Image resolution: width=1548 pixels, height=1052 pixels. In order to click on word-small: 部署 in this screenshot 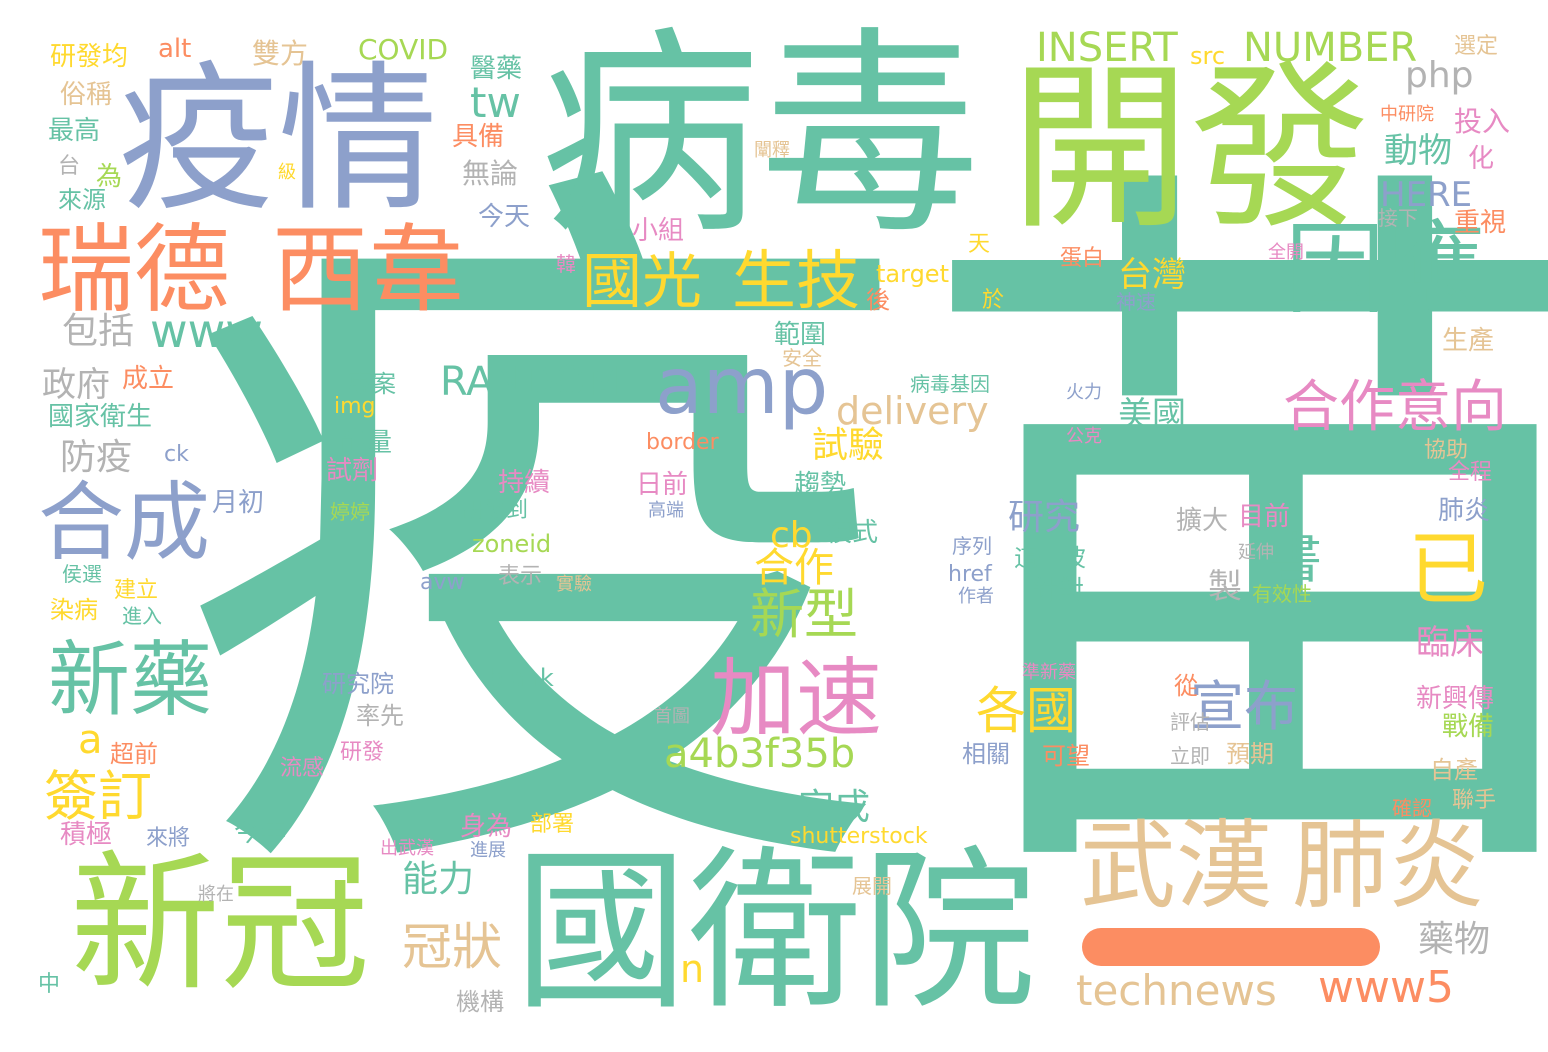, I will do `click(552, 824)`.